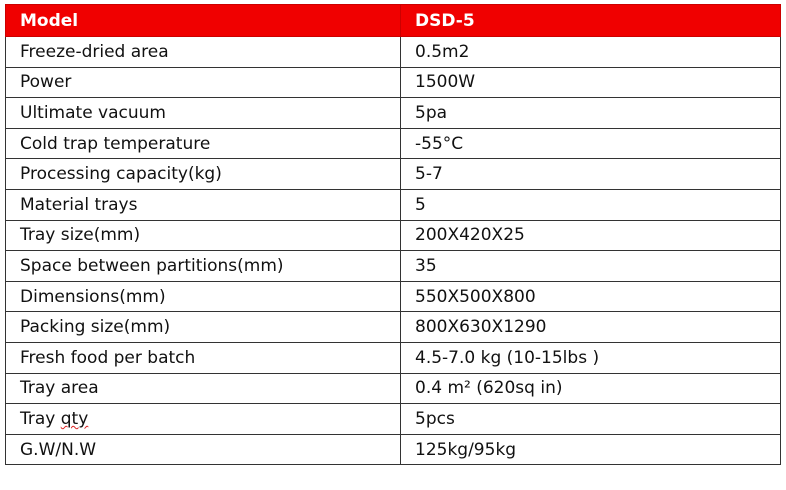 The height and width of the screenshot is (490, 786). What do you see at coordinates (590, 82) in the screenshot?
I see `spec-value: 1500W` at bounding box center [590, 82].